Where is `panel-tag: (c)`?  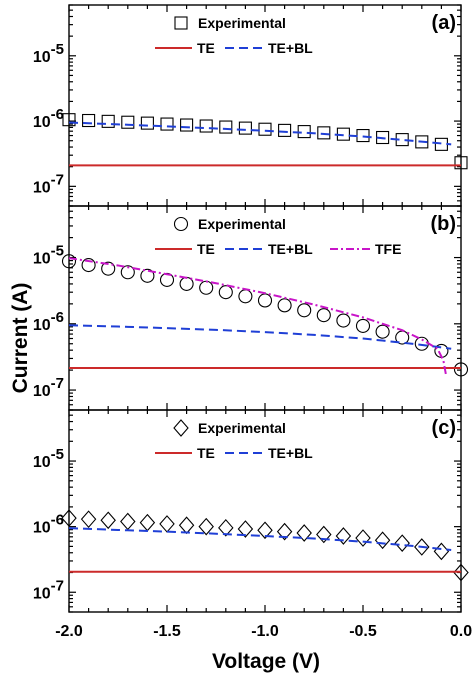
panel-tag: (c) is located at coordinates (444, 428).